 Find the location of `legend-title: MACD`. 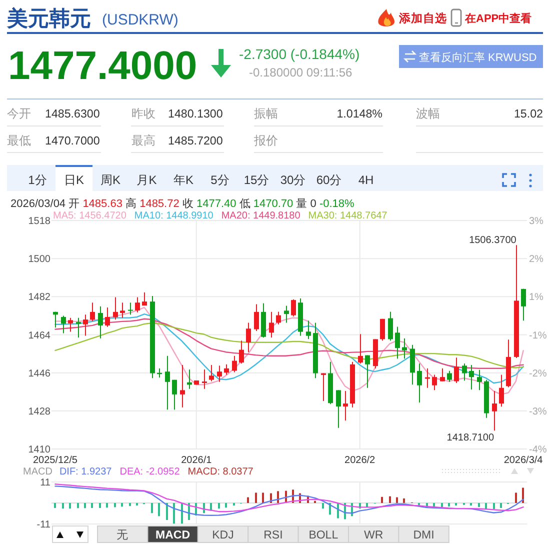

legend-title: MACD is located at coordinates (37, 472).